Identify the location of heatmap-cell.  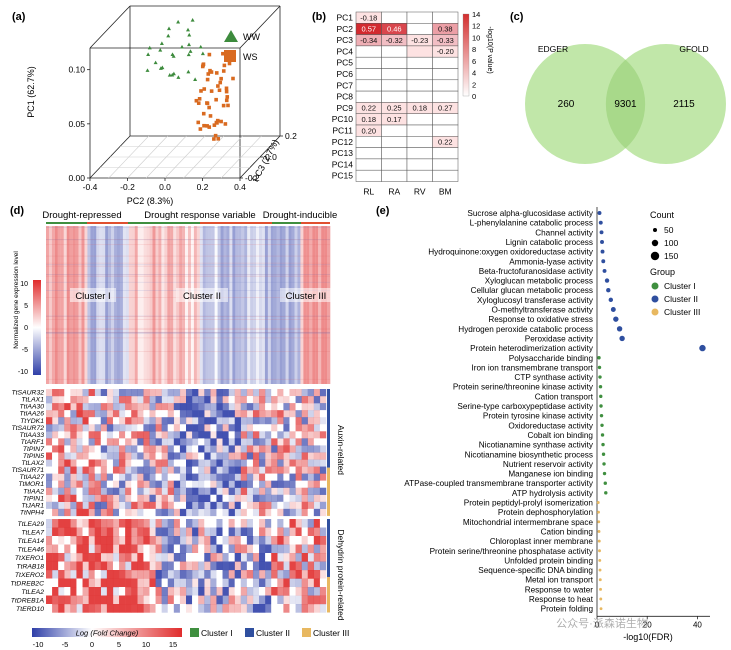
(445, 175).